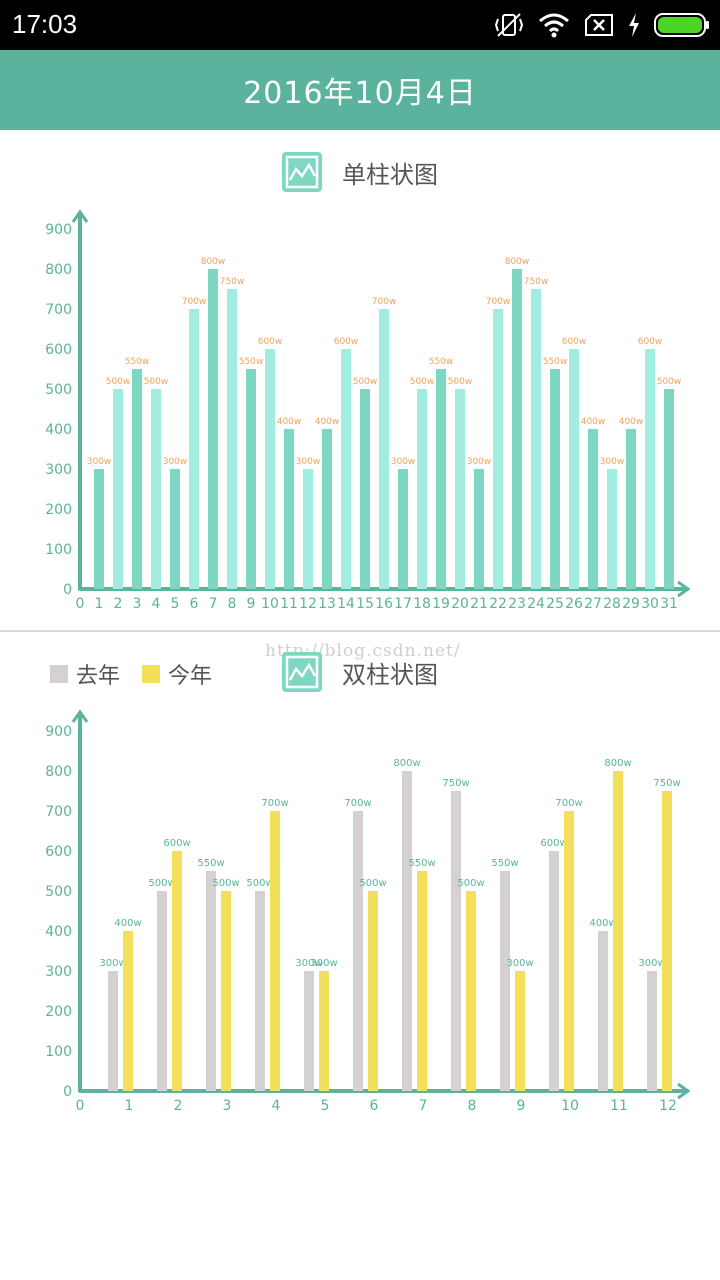 The image size is (720, 1280). What do you see at coordinates (232, 604) in the screenshot?
I see `x-tick-label: 8` at bounding box center [232, 604].